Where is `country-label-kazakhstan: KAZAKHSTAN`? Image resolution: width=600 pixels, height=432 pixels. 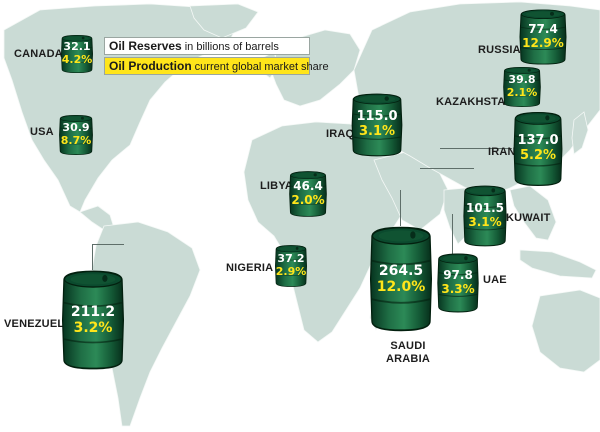 country-label-kazakhstan: KAZAKHSTAN is located at coordinates (475, 102).